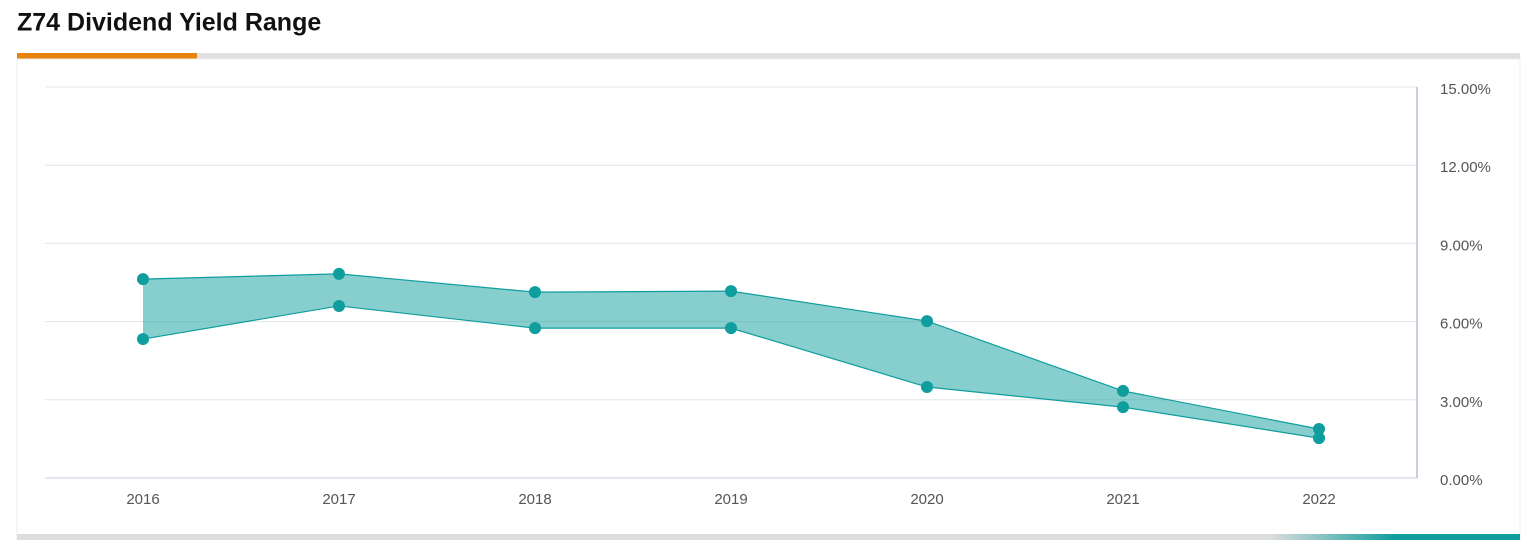 This screenshot has height=553, width=1527. I want to click on y-tick-label: 0.00%, so click(1461, 480).